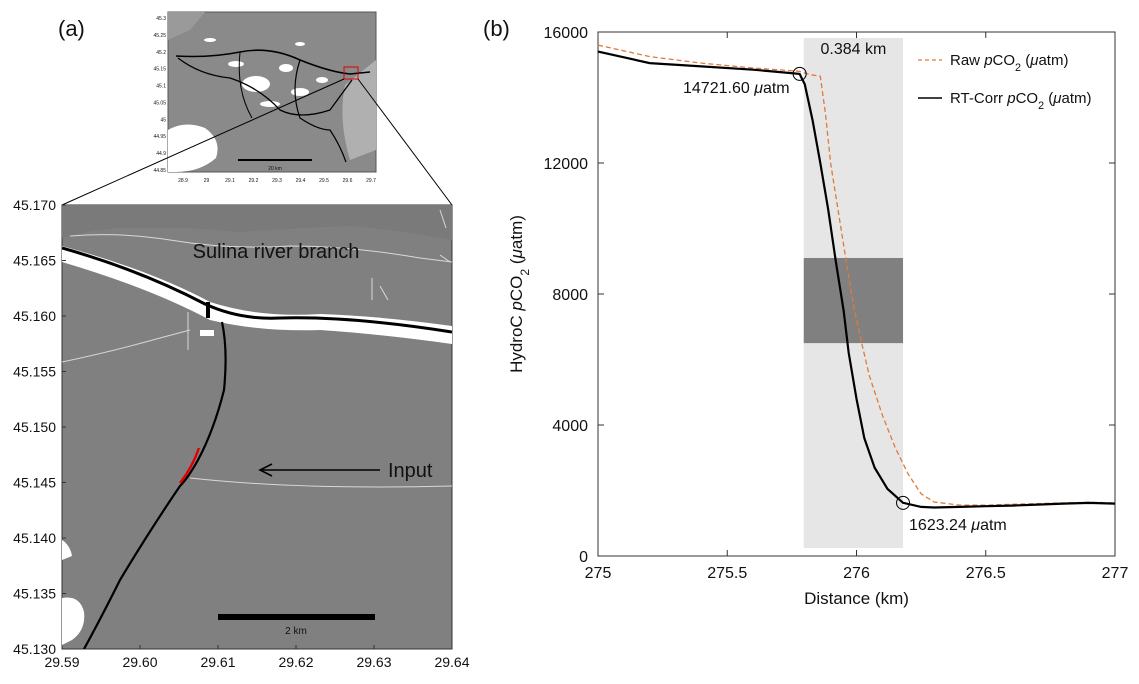 The height and width of the screenshot is (684, 1139). Describe the element at coordinates (193, 148) in the screenshot. I see `inset-land-southwest` at that location.